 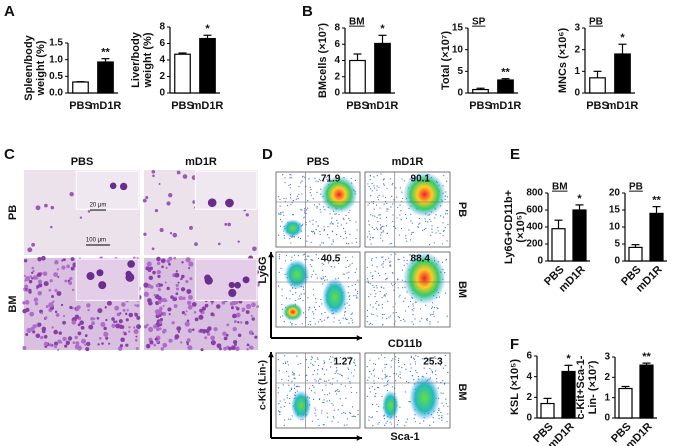 I want to click on y-tick-label: 4, so click(x=162, y=60).